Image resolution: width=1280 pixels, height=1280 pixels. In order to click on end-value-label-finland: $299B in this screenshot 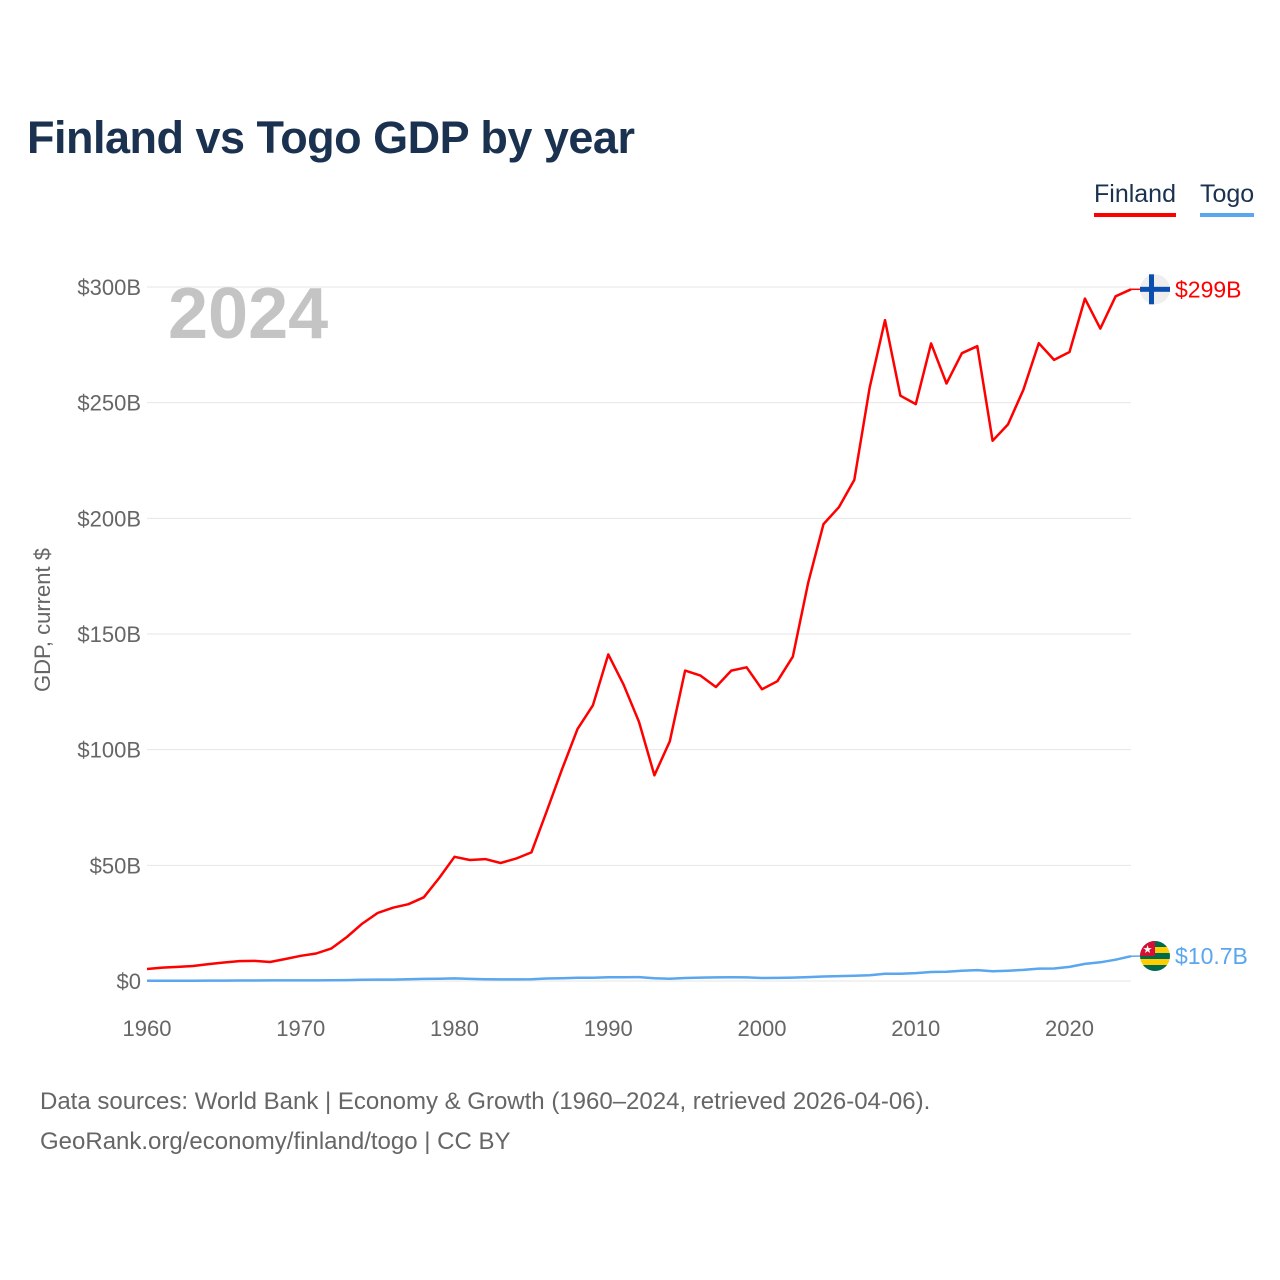, I will do `click(1208, 289)`.